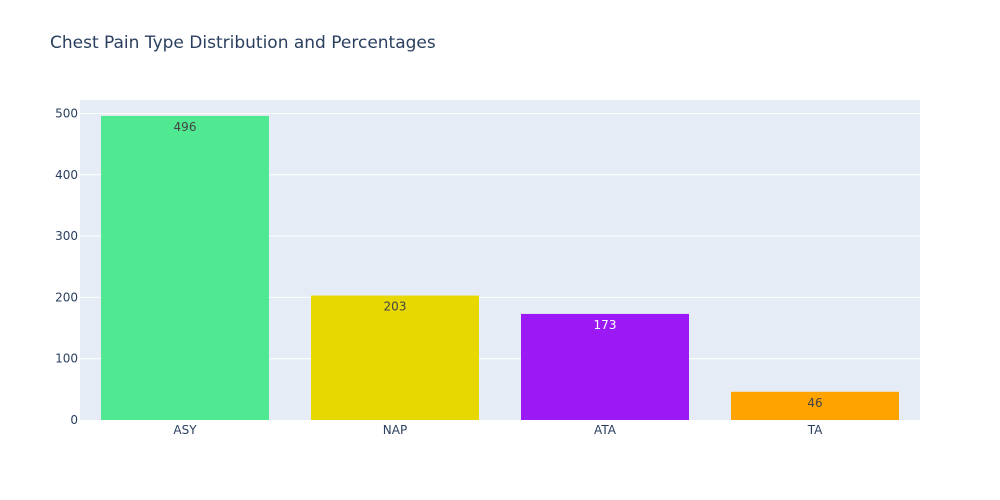 Image resolution: width=1000 pixels, height=500 pixels. What do you see at coordinates (185, 268) in the screenshot?
I see `bar-asy` at bounding box center [185, 268].